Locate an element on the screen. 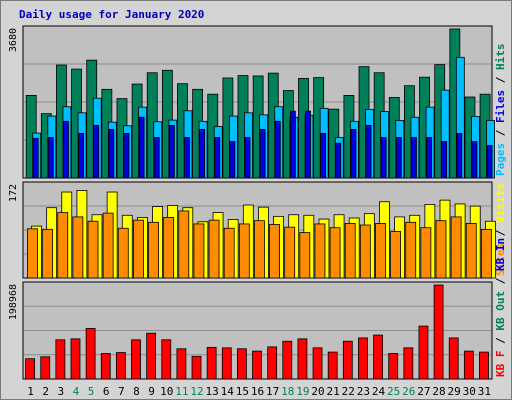  legend-kb-out: KB Out is located at coordinates (500, 311).